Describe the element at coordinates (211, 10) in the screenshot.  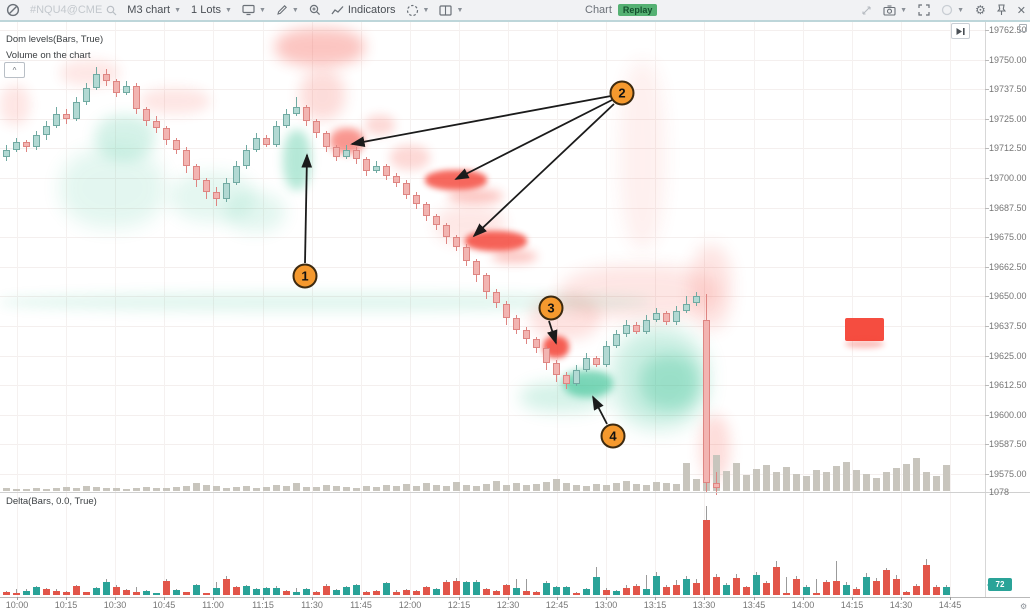
I see `lots-selector: 1 Lots ▼` at that location.